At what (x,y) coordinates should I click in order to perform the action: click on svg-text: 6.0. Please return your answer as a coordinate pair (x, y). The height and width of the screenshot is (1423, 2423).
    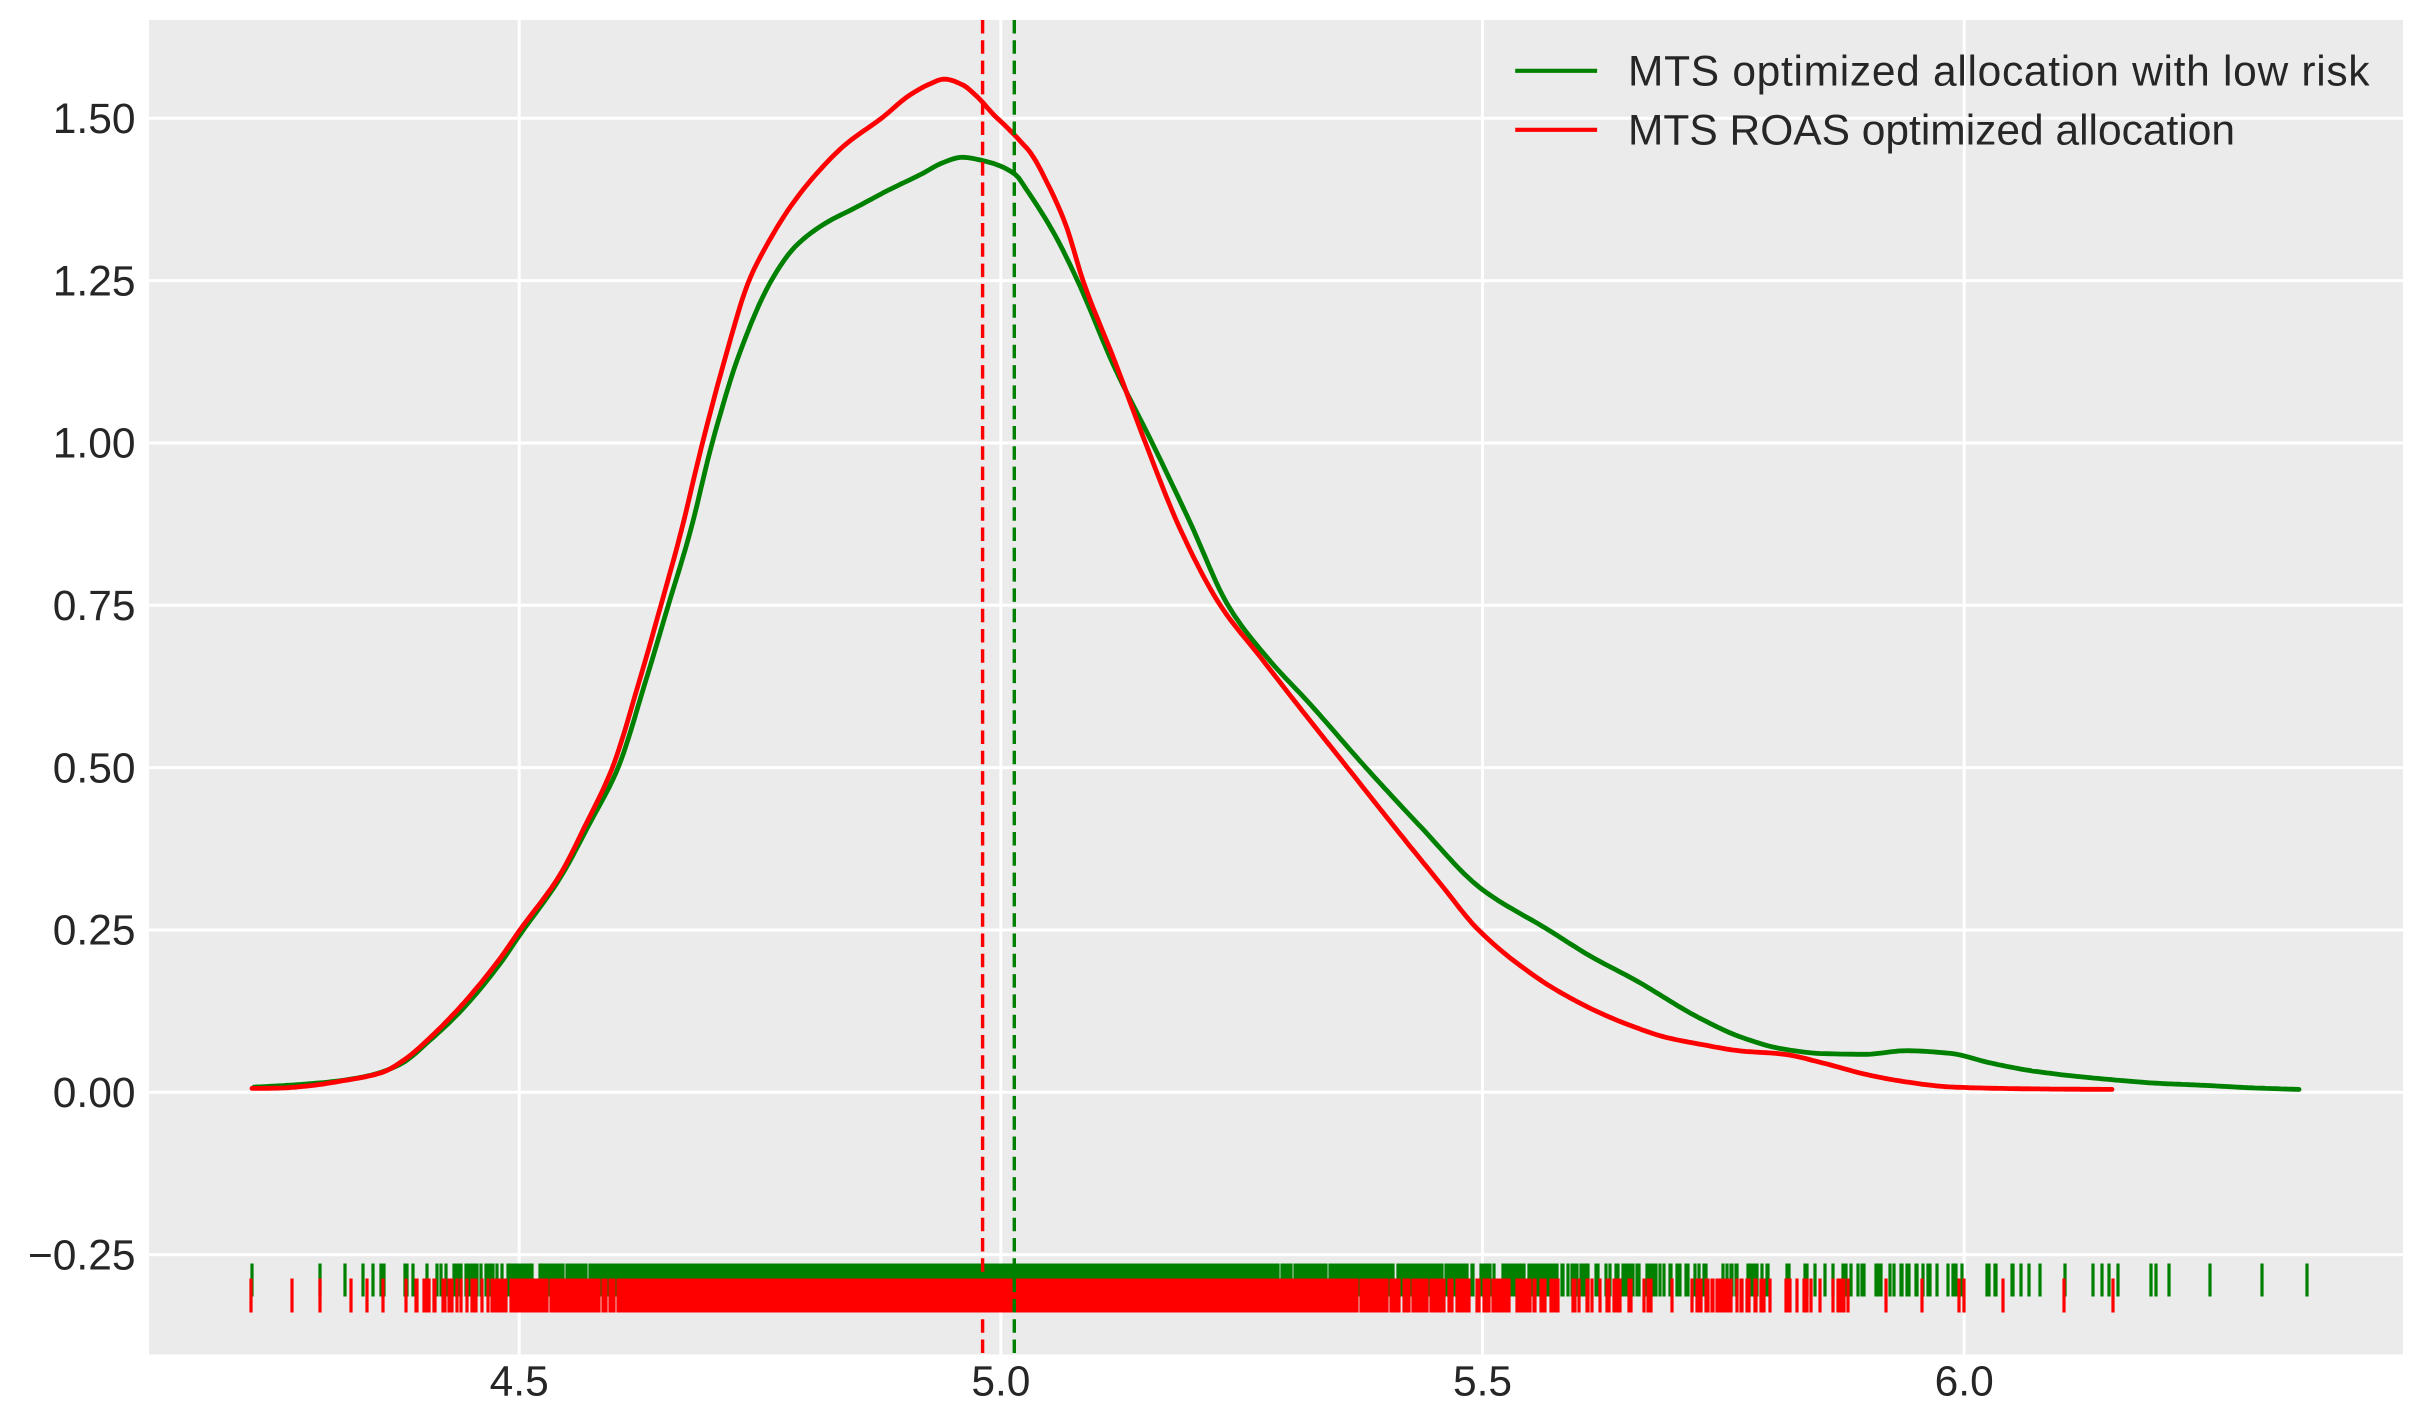
    Looking at the image, I should click on (1964, 1382).